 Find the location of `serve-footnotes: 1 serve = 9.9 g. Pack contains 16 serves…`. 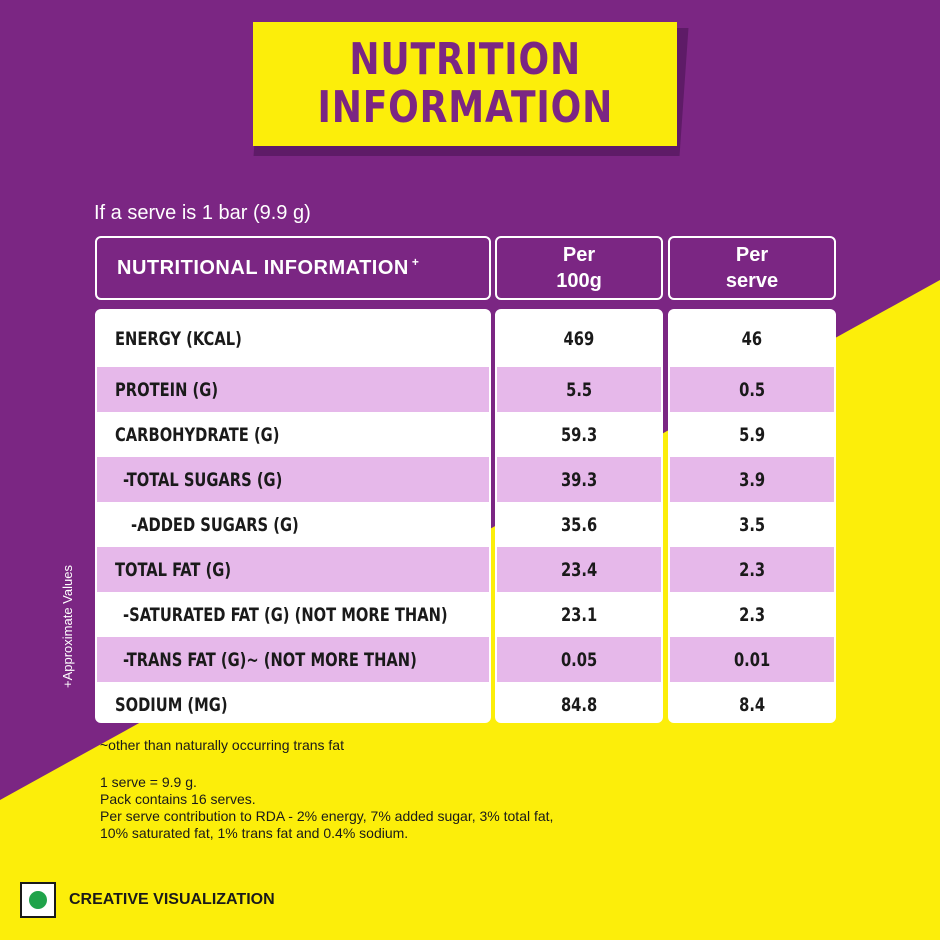

serve-footnotes: 1 serve = 9.9 g. Pack contains 16 serves… is located at coordinates (326, 808).